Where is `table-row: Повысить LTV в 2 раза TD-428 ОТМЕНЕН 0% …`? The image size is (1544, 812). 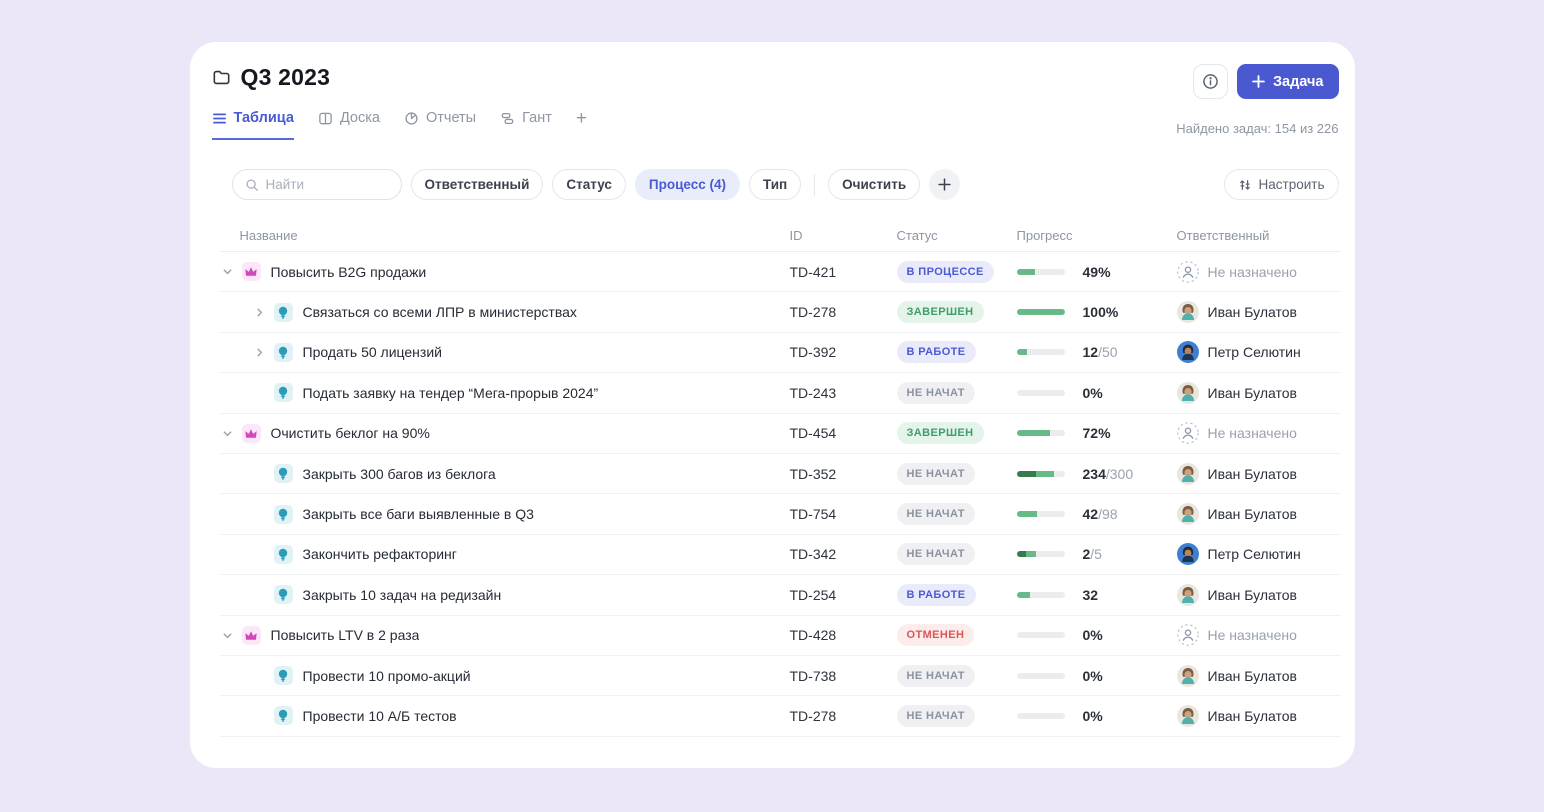 table-row: Повысить LTV в 2 раза TD-428 ОТМЕНЕН 0% … is located at coordinates (780, 636).